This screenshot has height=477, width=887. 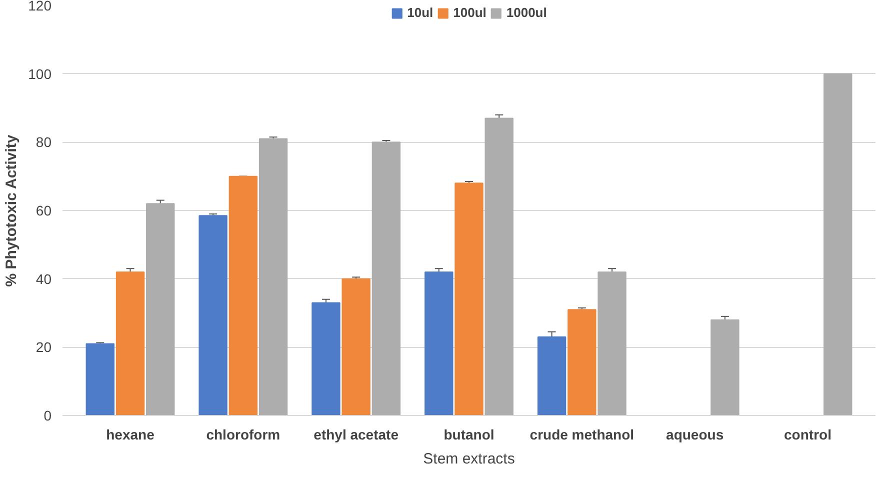 What do you see at coordinates (356, 434) in the screenshot?
I see `x-tick-label: ethyl acetate` at bounding box center [356, 434].